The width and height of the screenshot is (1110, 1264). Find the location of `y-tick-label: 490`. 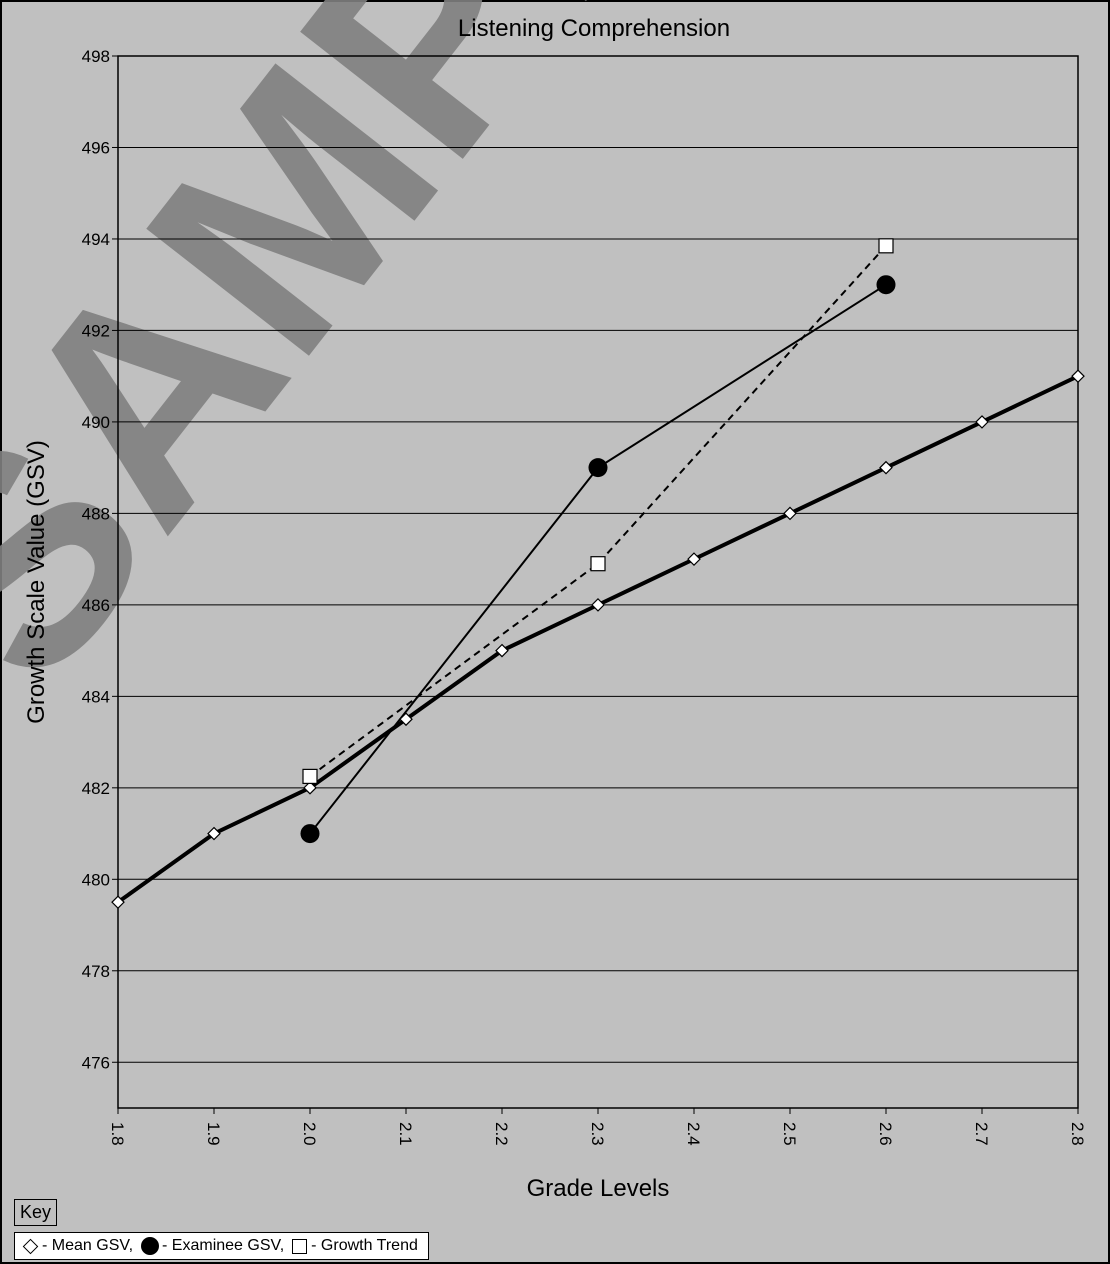

y-tick-label: 490 is located at coordinates (96, 422).